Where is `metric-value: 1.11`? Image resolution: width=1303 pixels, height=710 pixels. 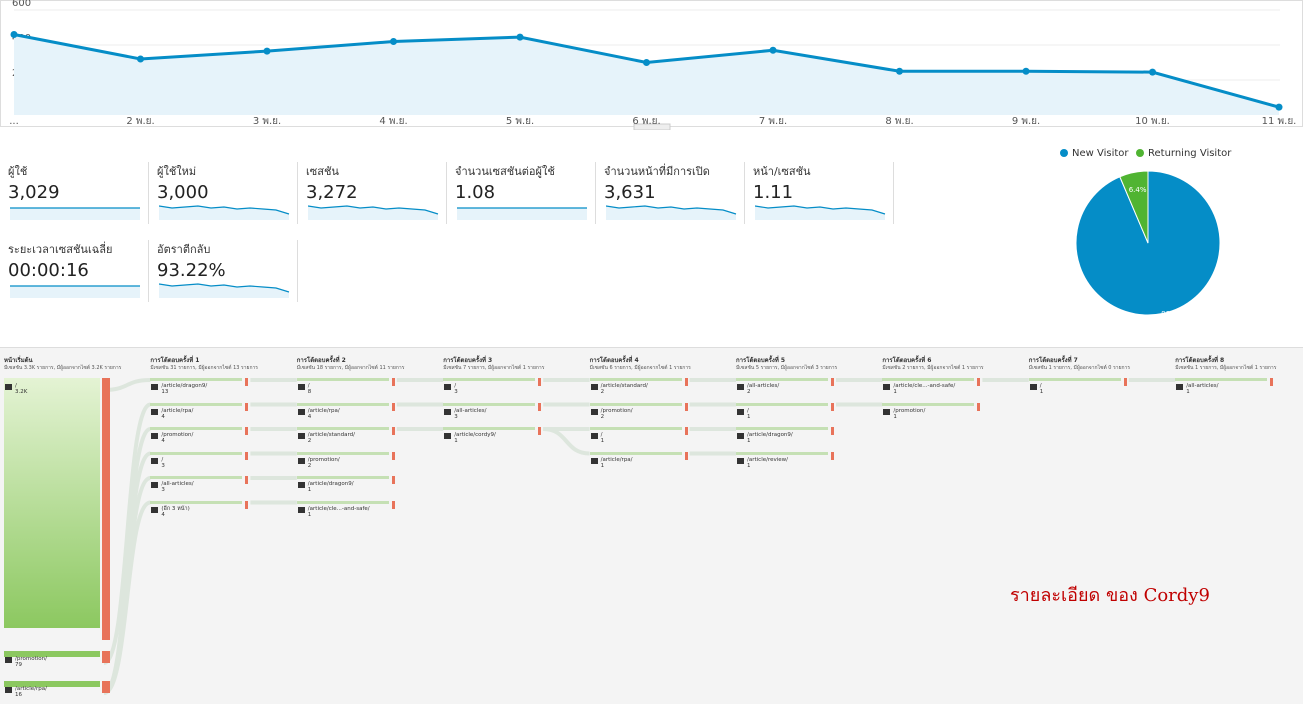 metric-value: 1.11 is located at coordinates (773, 192).